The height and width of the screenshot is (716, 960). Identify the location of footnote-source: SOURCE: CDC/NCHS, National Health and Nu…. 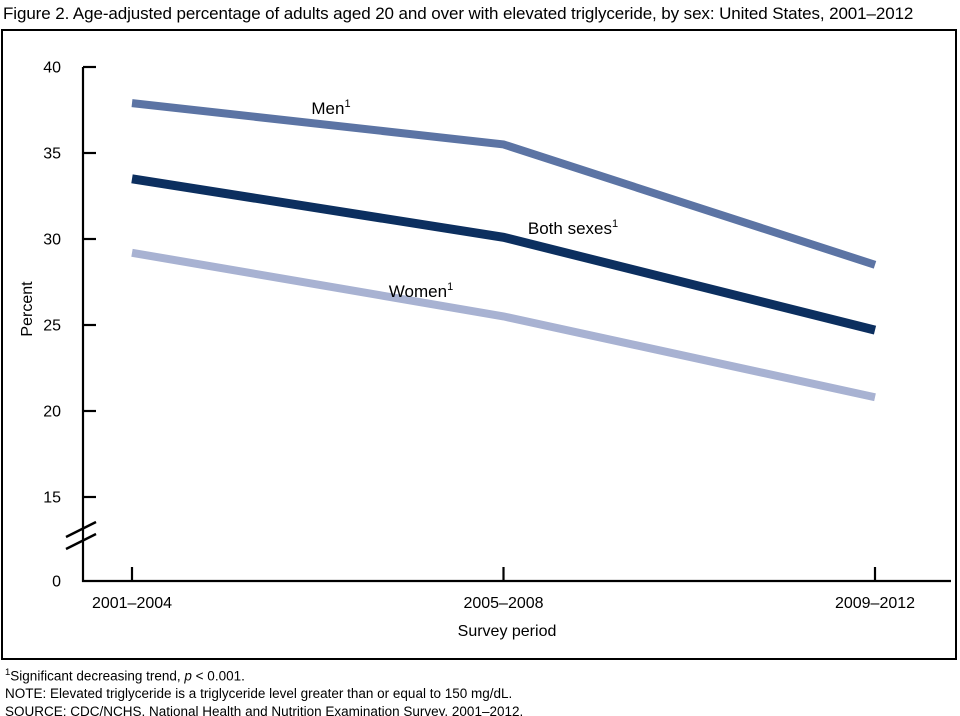
(264, 709).